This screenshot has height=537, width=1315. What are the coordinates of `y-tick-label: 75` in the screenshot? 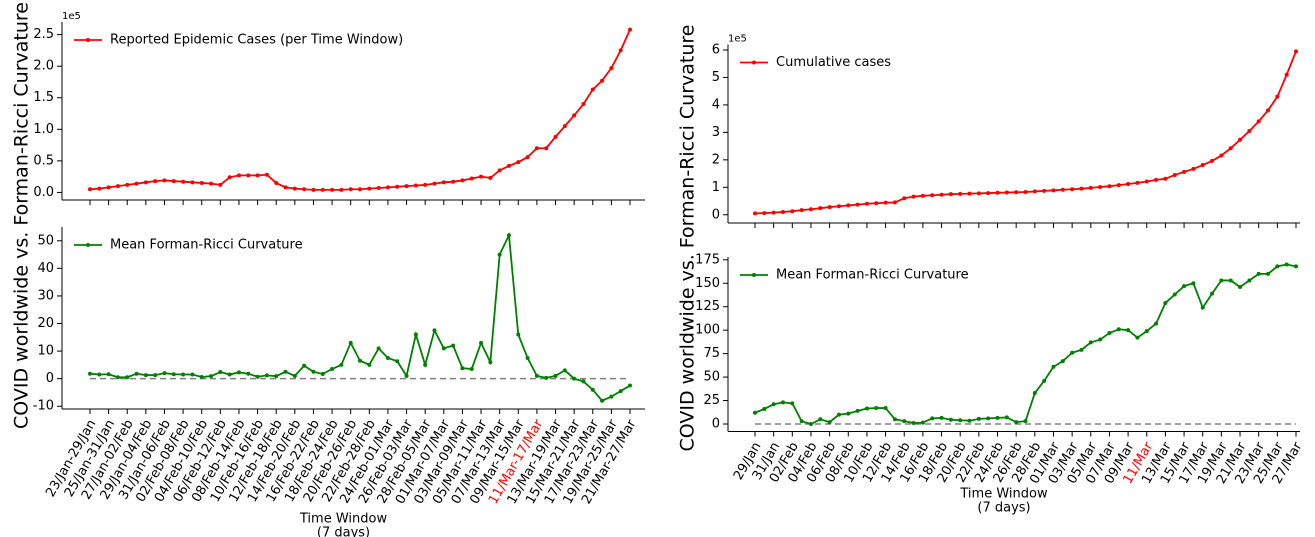 It's located at (711, 353).